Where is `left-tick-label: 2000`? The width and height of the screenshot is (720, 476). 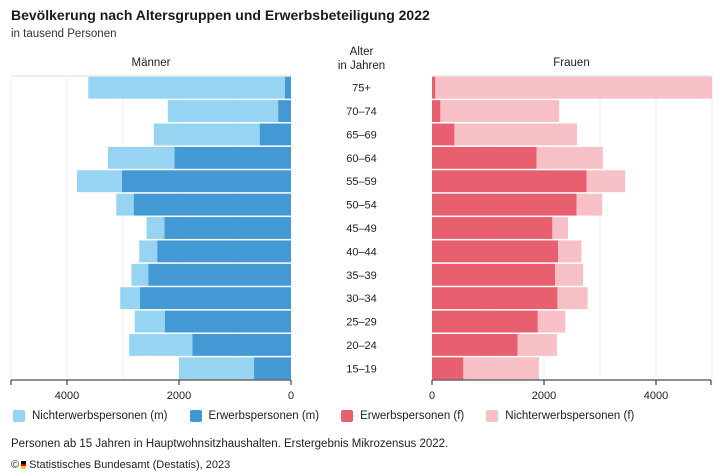 left-tick-label: 2000 is located at coordinates (179, 396).